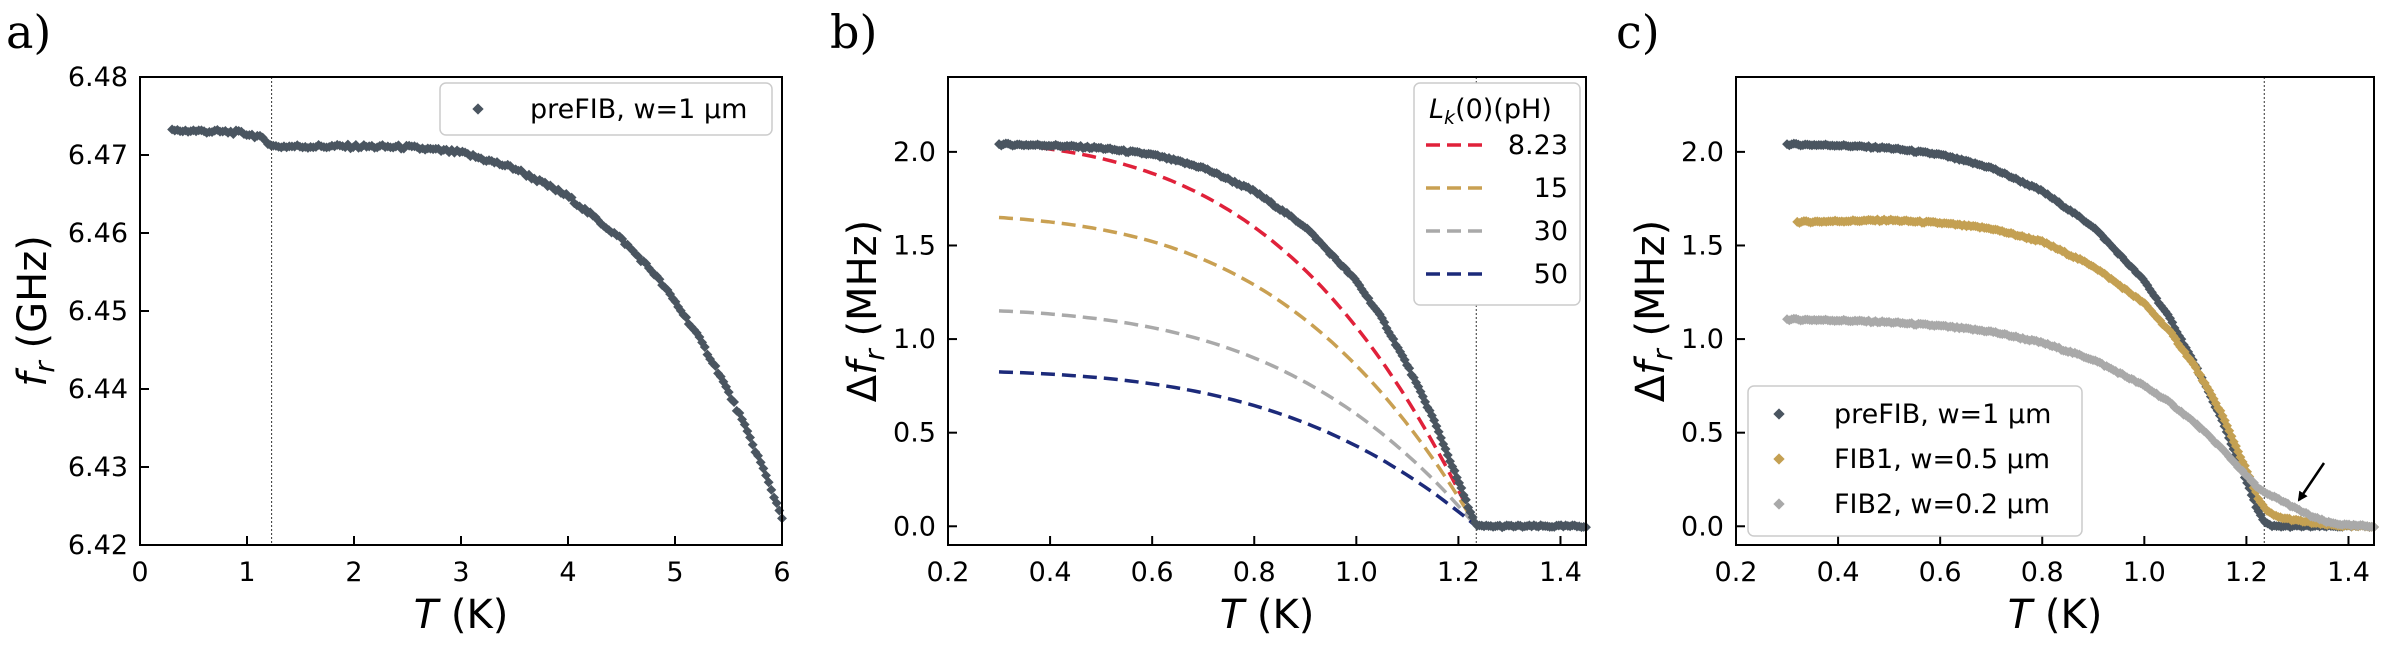  I want to click on panel-c-xtick-label: 0.6, so click(1940, 572).